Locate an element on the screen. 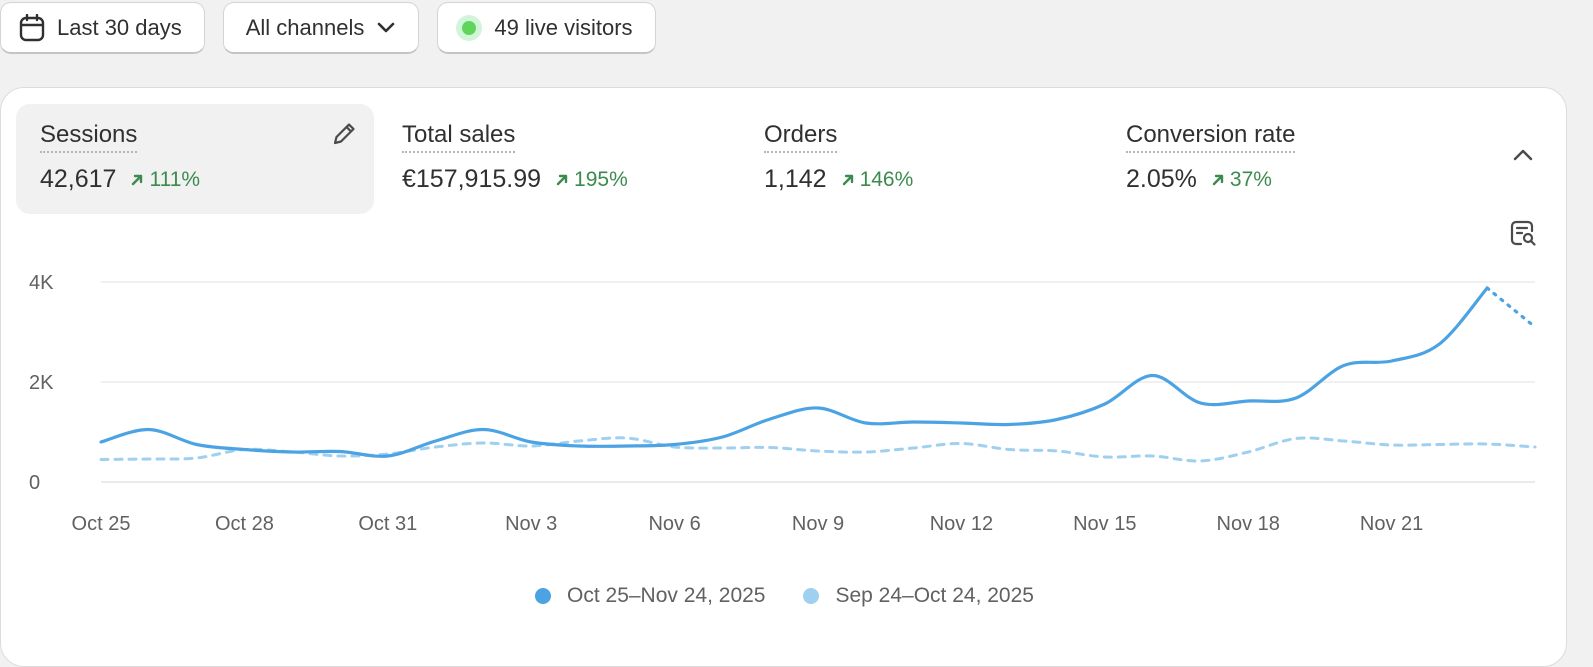 This screenshot has width=1593, height=667. x-tick-label: Nov 6 is located at coordinates (674, 524).